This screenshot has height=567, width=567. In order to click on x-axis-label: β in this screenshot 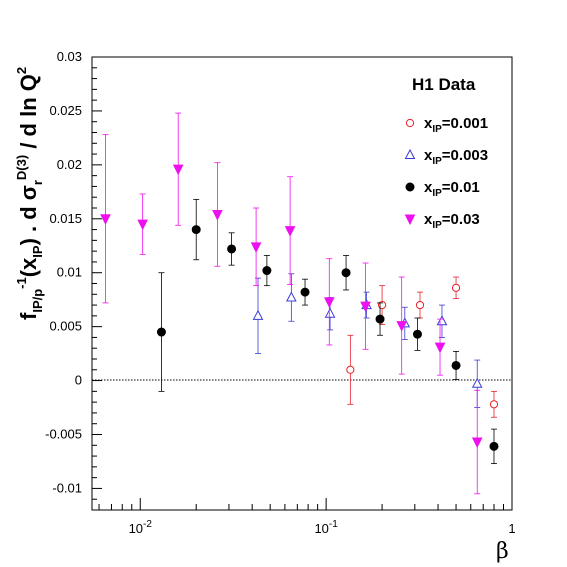, I will do `click(502, 551)`.